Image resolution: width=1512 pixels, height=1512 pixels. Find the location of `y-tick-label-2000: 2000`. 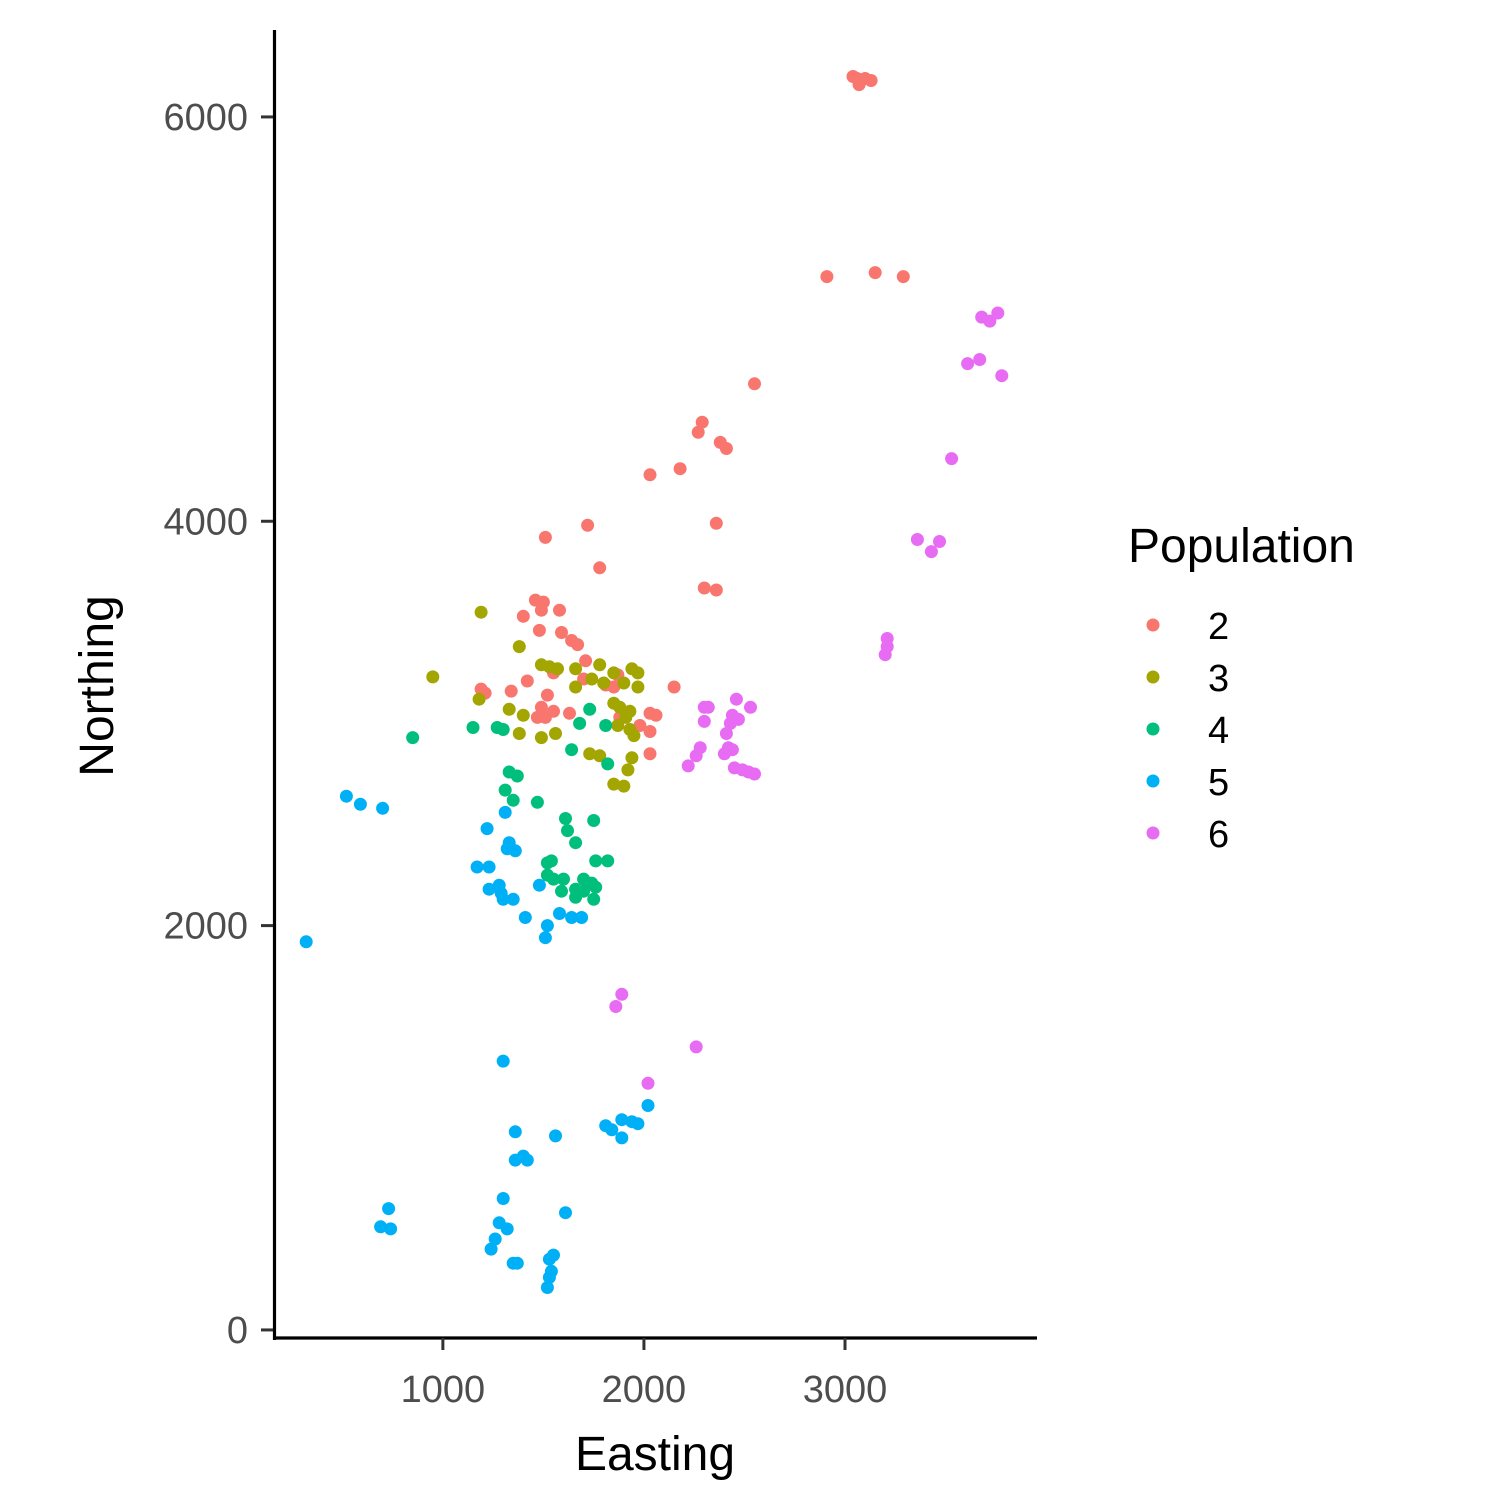

y-tick-label-2000: 2000 is located at coordinates (205, 927).